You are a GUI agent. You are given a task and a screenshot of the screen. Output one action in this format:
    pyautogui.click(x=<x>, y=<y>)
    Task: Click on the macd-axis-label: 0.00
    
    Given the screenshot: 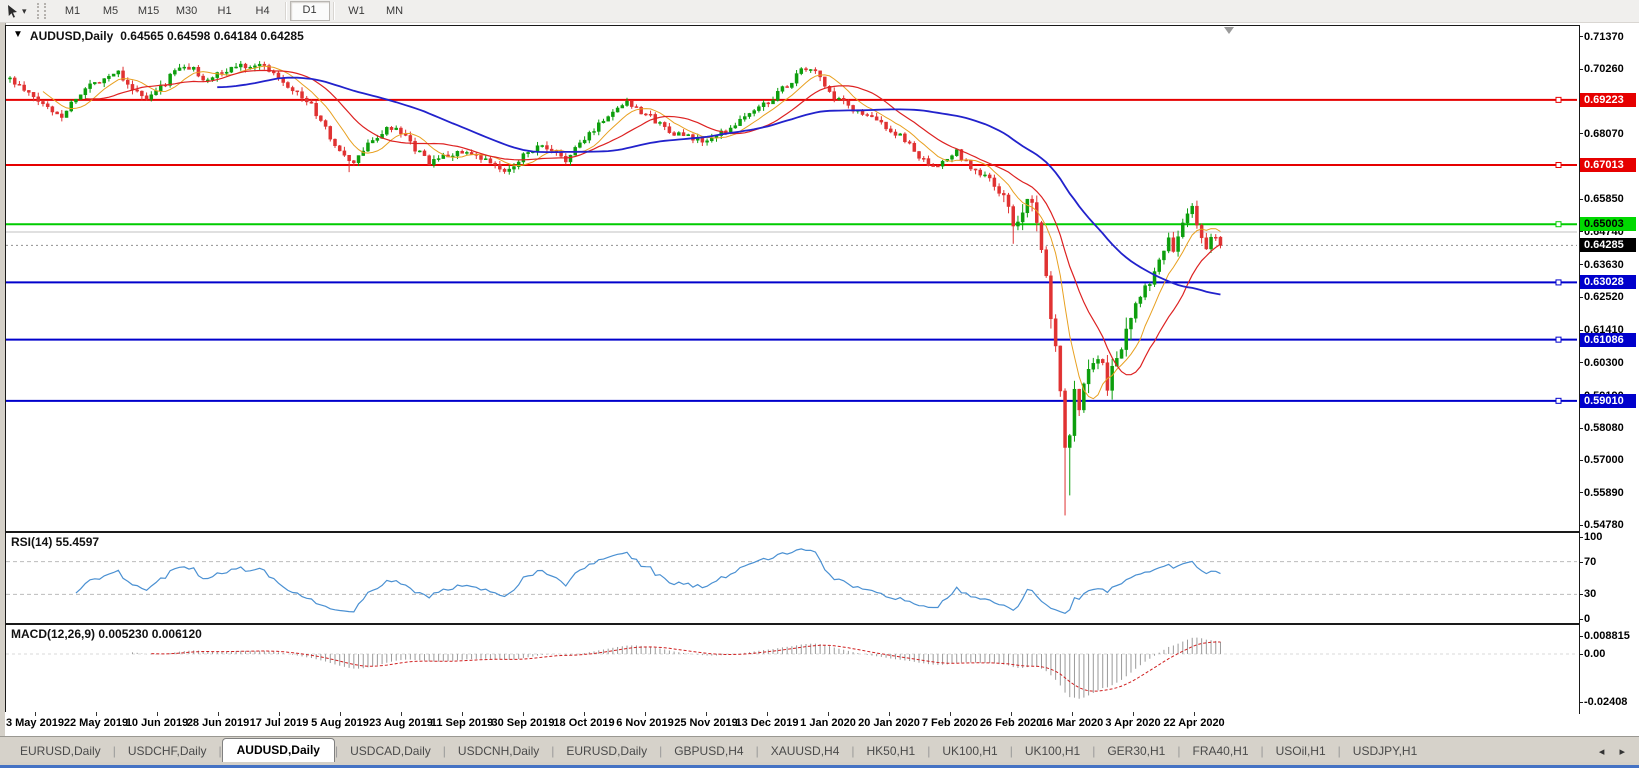 What is the action you would take?
    pyautogui.click(x=1595, y=654)
    